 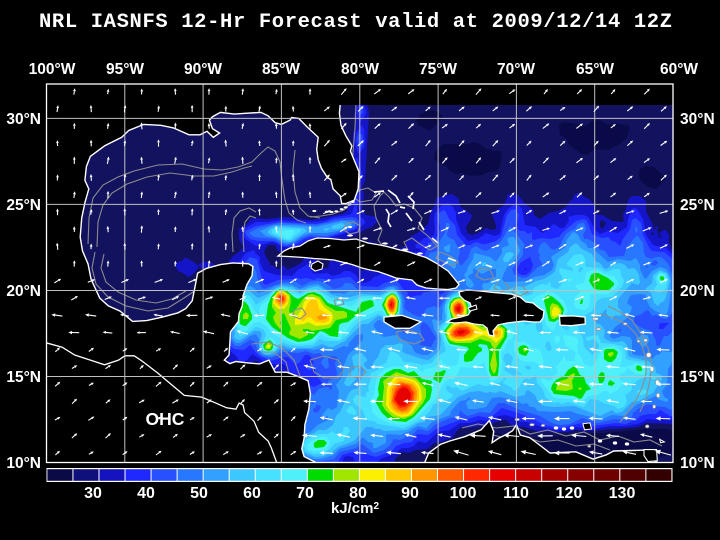 What do you see at coordinates (358, 493) in the screenshot?
I see `svg-text: 80` at bounding box center [358, 493].